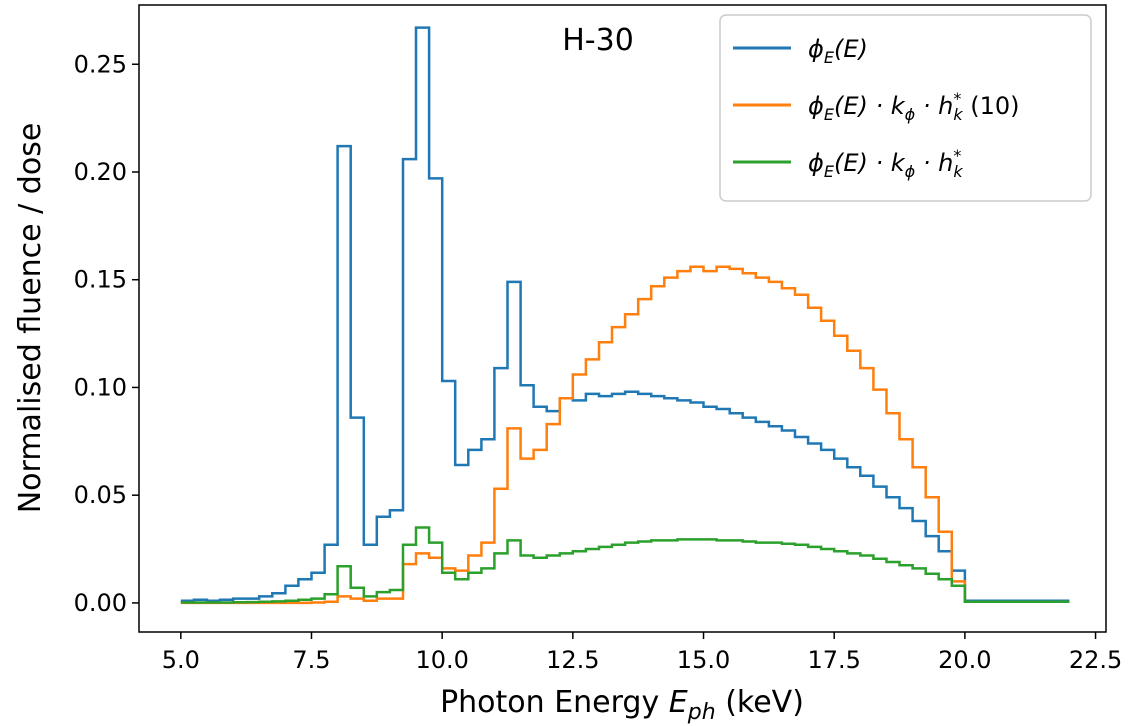 The image size is (1128, 726). Describe the element at coordinates (100, 280) in the screenshot. I see `y-tick-label: 0.15` at that location.